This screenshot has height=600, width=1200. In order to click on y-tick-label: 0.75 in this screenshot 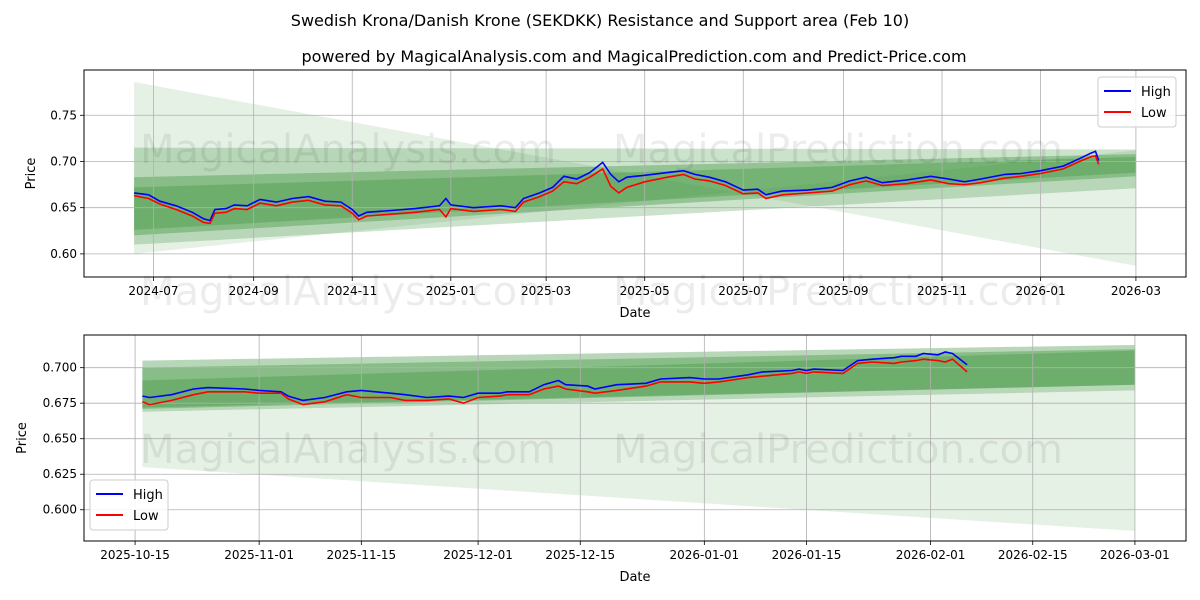, I will do `click(63, 115)`.